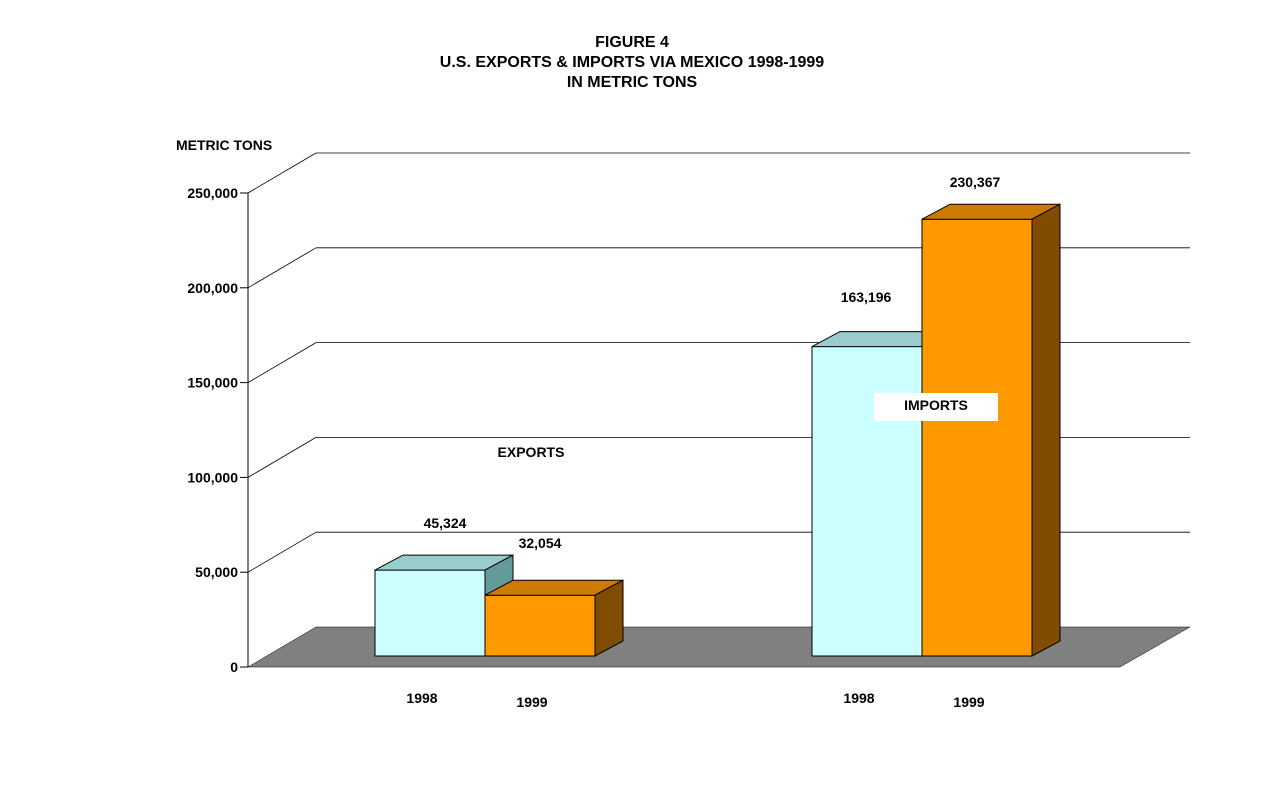 This screenshot has height=797, width=1265. I want to click on y-tick-label: 100,000, so click(212, 477).